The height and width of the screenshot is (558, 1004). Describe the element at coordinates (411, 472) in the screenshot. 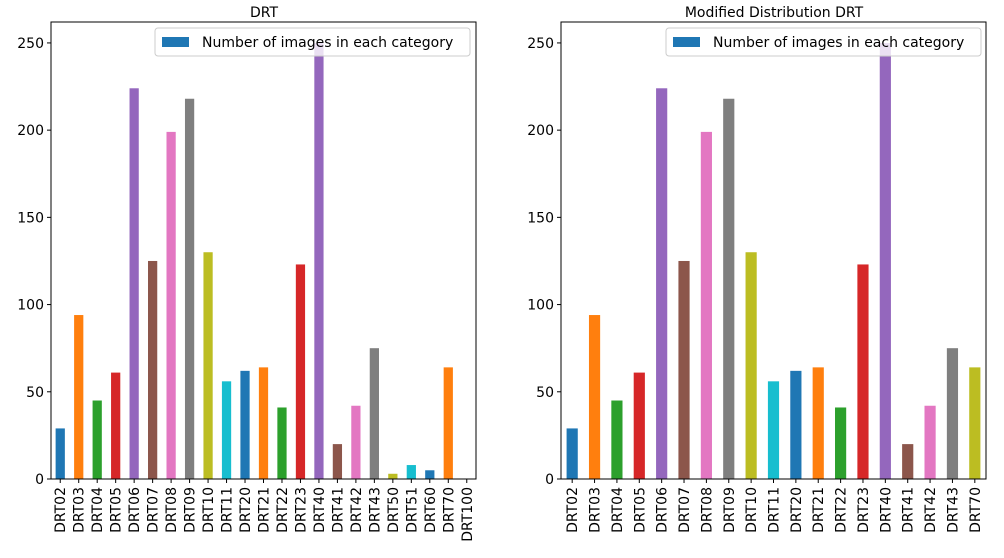

I see `bar-drt51` at that location.